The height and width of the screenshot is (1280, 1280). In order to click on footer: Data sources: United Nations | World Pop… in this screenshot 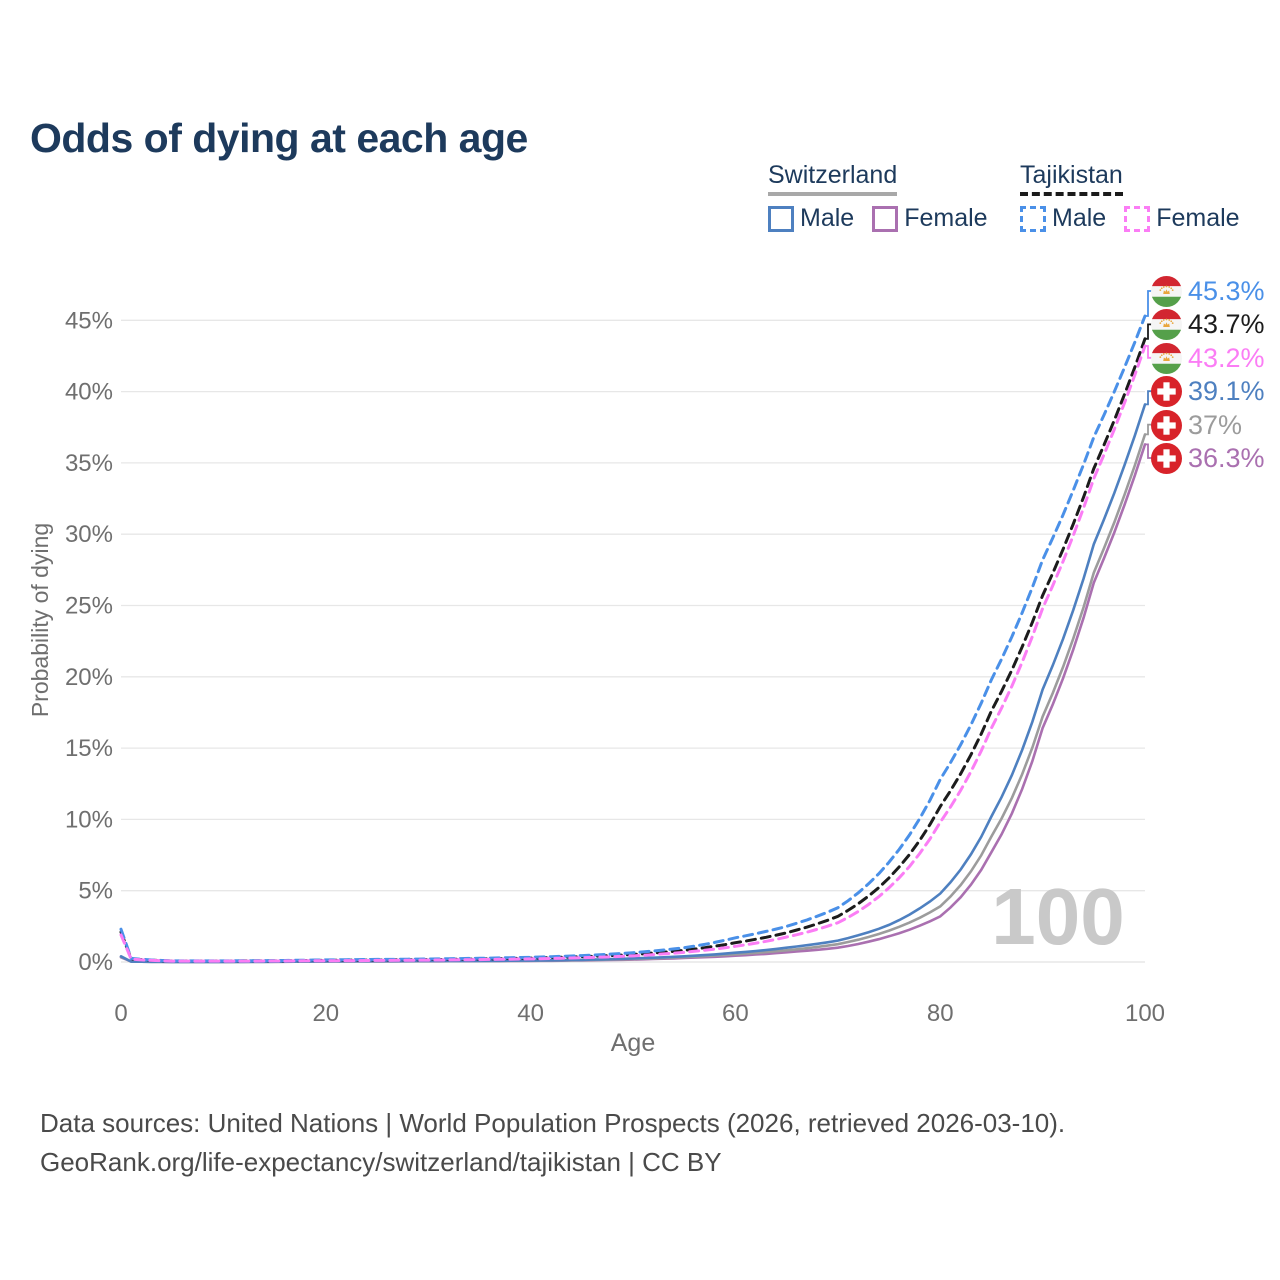, I will do `click(552, 1143)`.